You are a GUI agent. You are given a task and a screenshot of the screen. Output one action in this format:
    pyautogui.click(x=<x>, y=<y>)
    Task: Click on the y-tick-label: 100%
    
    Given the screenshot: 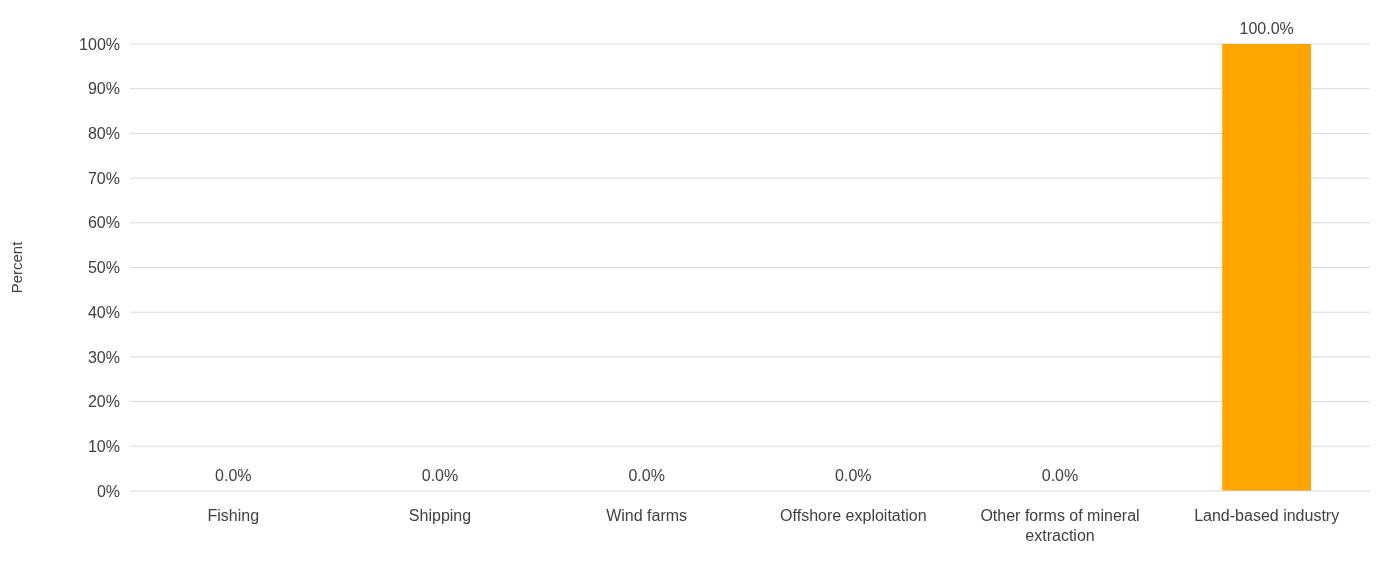 What is the action you would take?
    pyautogui.click(x=99, y=44)
    